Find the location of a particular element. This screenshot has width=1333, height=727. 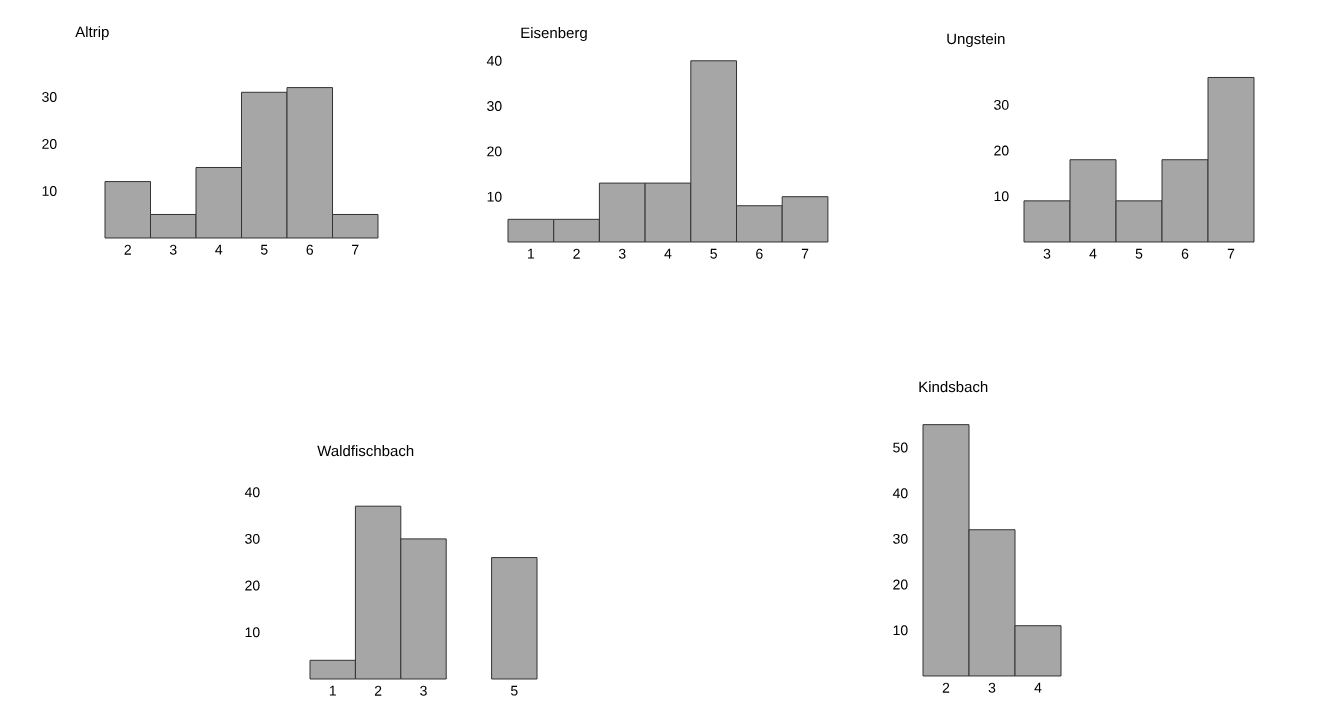

chart-title: Altrip is located at coordinates (92, 33).